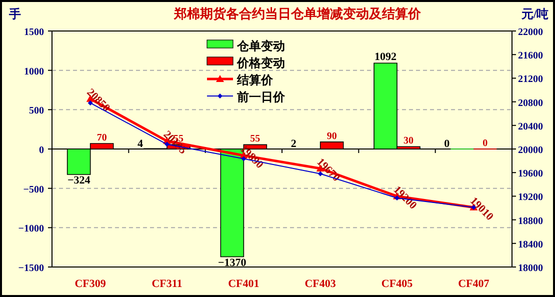  Describe the element at coordinates (530, 56) in the screenshot. I see `y2-tick-label: 21600` at that location.